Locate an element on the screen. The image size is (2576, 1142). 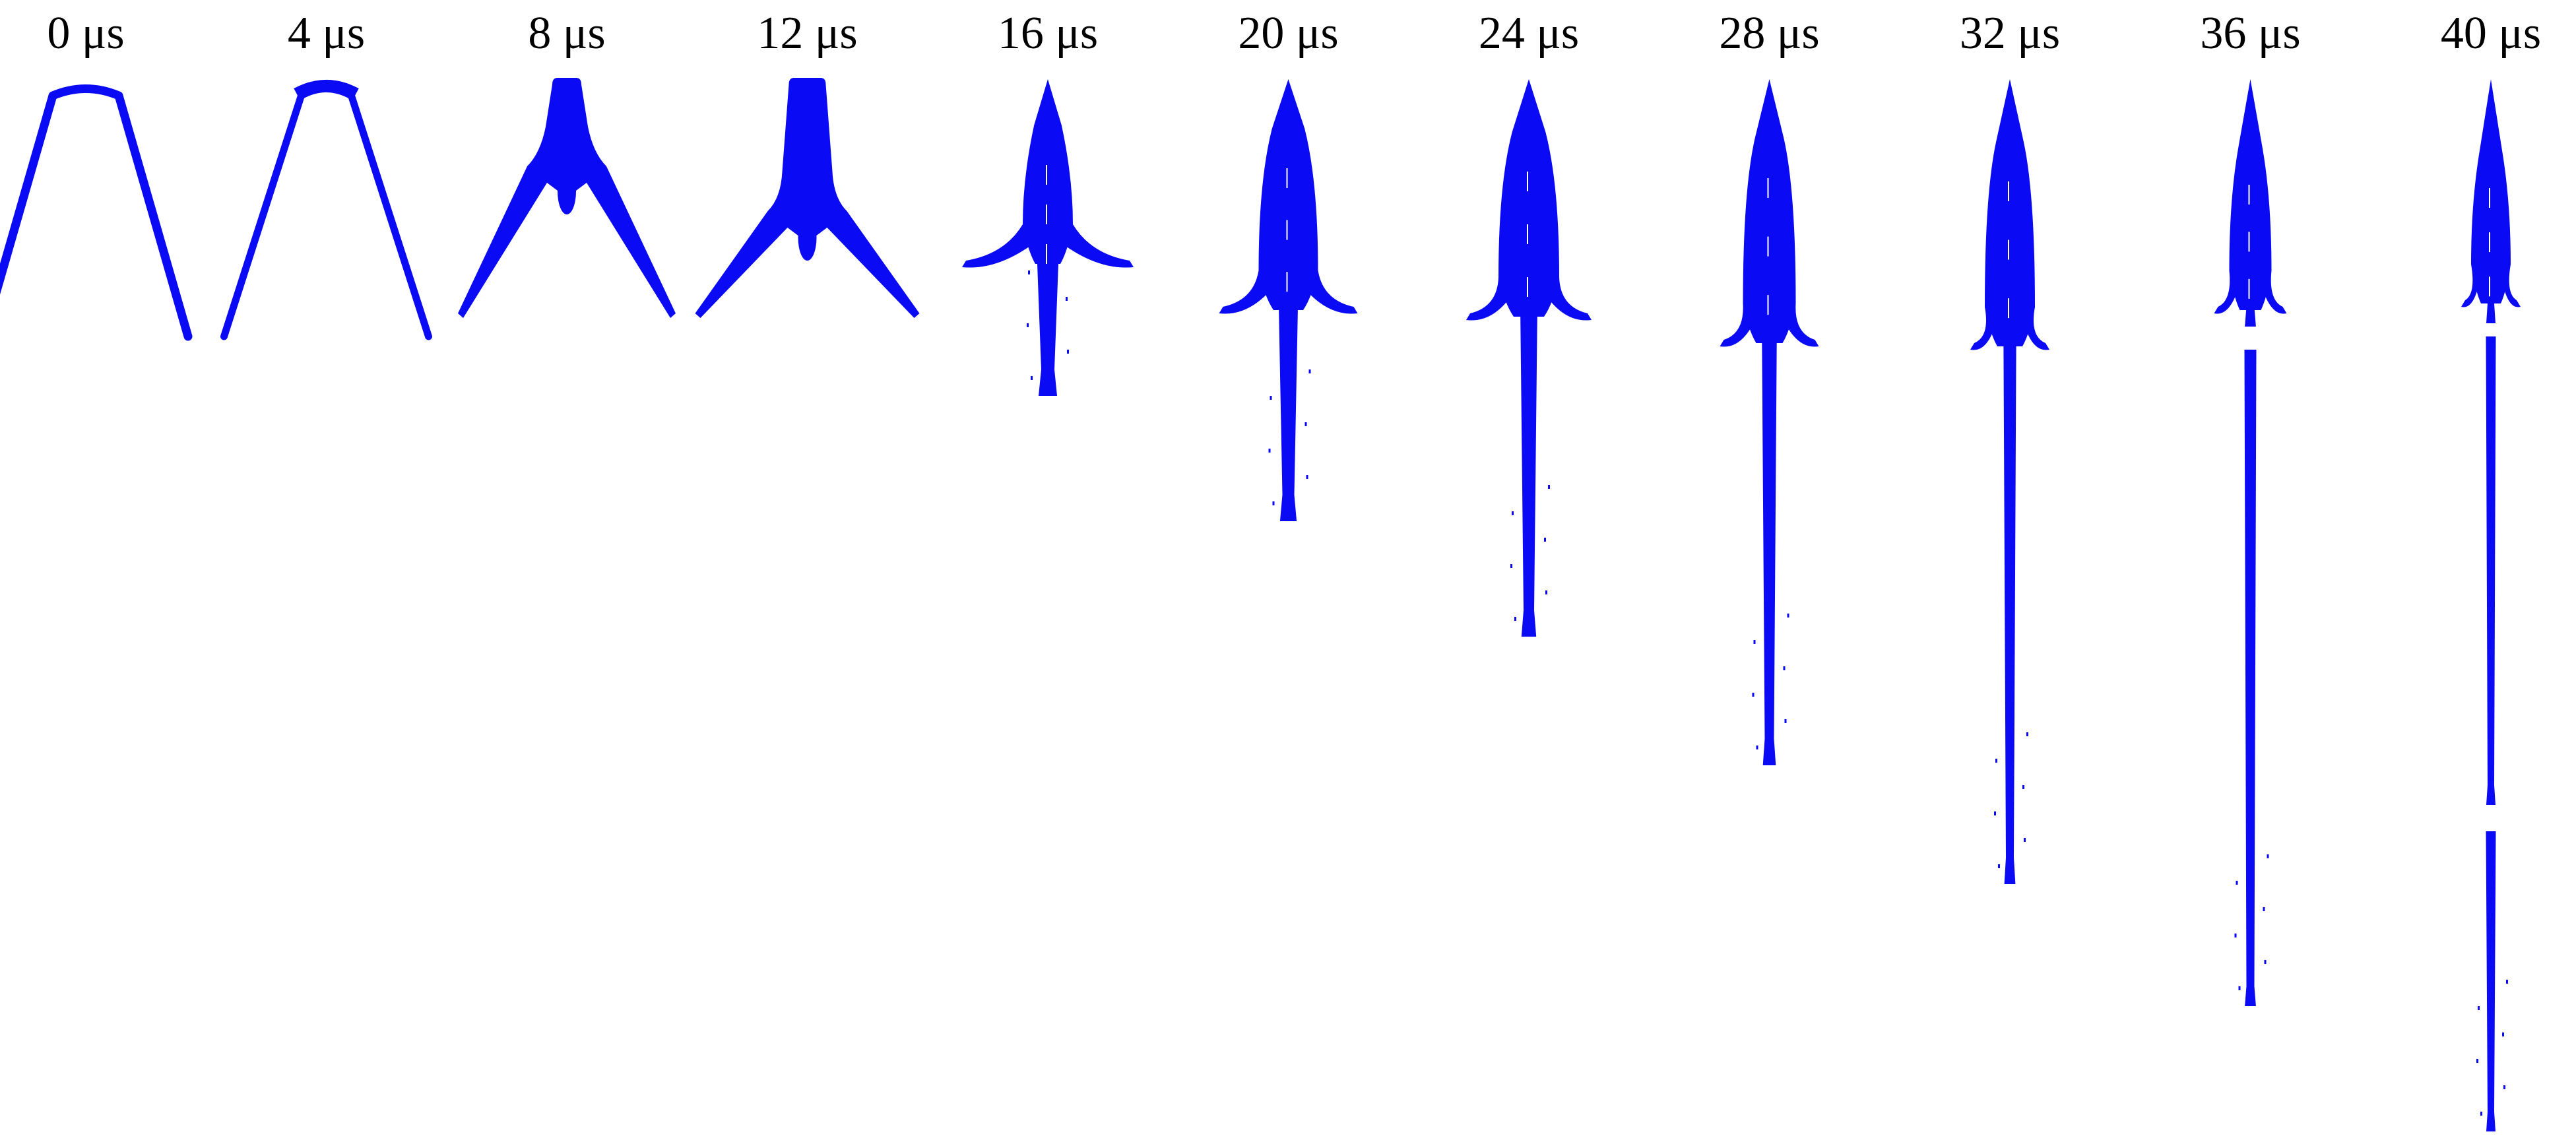
frame-time-label: 40 μs is located at coordinates (2491, 33).